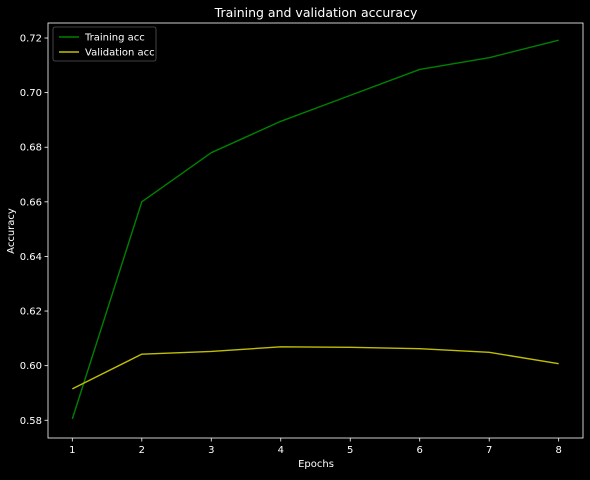  I want to click on x-tick-label-6: 7, so click(489, 450).